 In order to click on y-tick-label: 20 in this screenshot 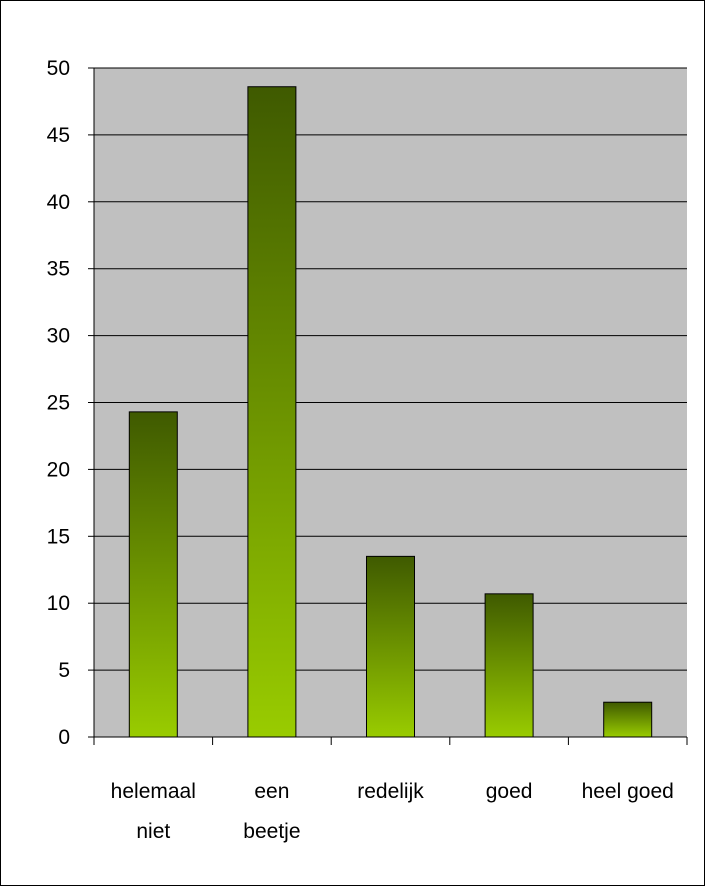, I will do `click(58, 469)`.